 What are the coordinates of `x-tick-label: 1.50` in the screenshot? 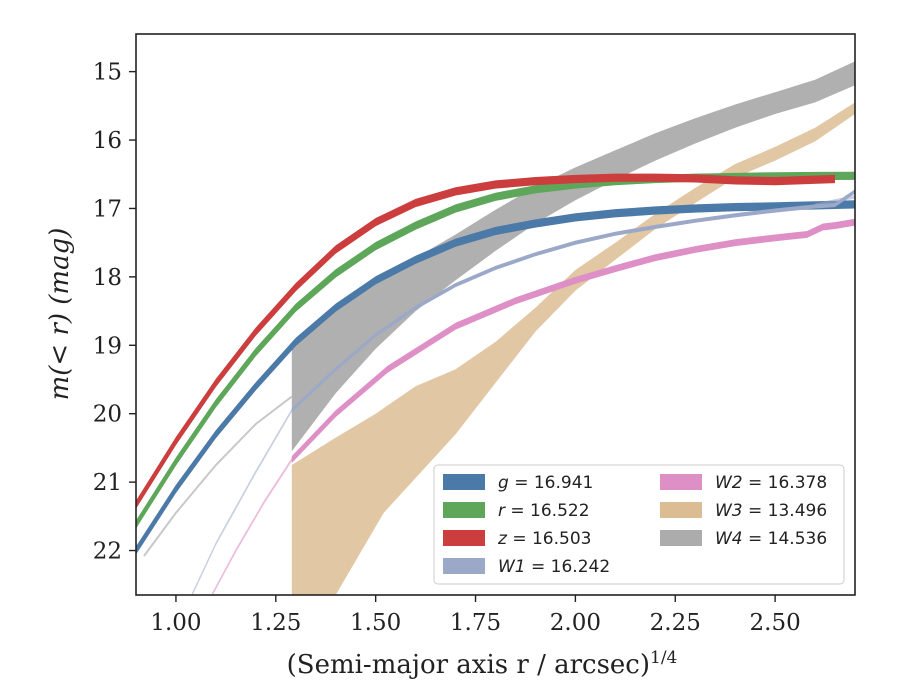 It's located at (375, 623).